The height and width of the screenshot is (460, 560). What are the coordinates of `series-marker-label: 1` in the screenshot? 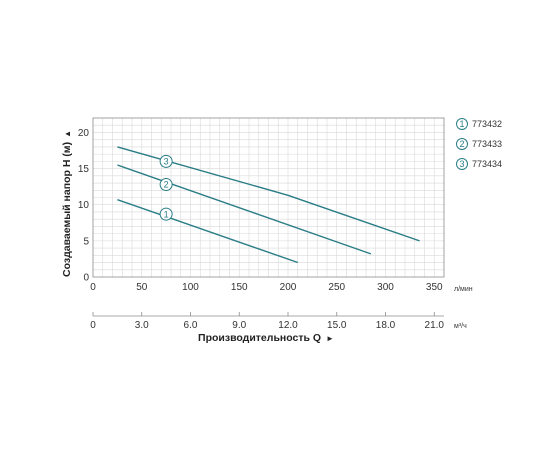 It's located at (166, 214).